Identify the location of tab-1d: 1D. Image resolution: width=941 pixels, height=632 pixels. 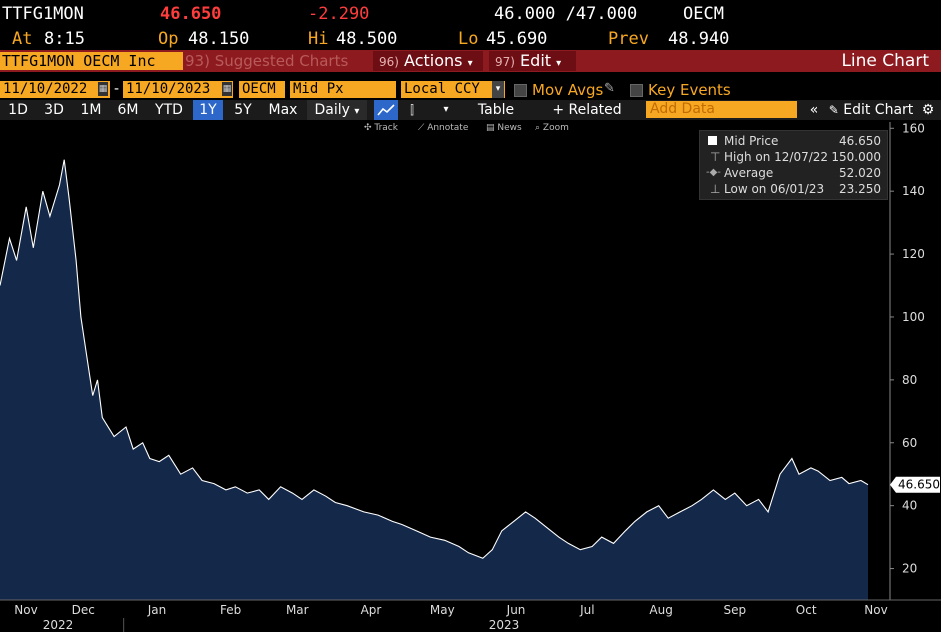
(18, 110).